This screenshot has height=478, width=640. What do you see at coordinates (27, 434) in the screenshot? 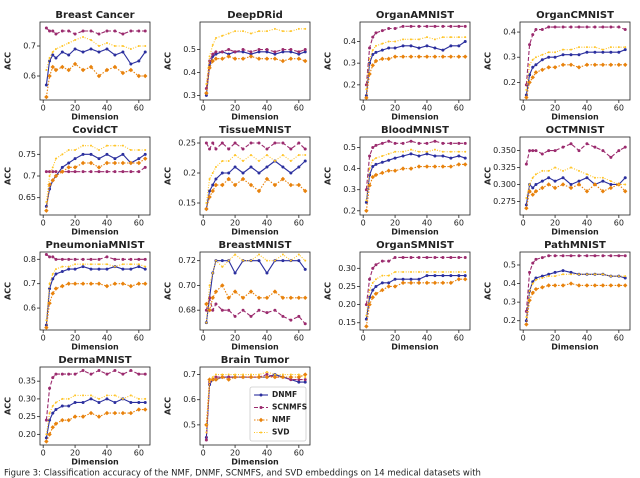
I see `y-tick-label: 0.20` at bounding box center [27, 434].